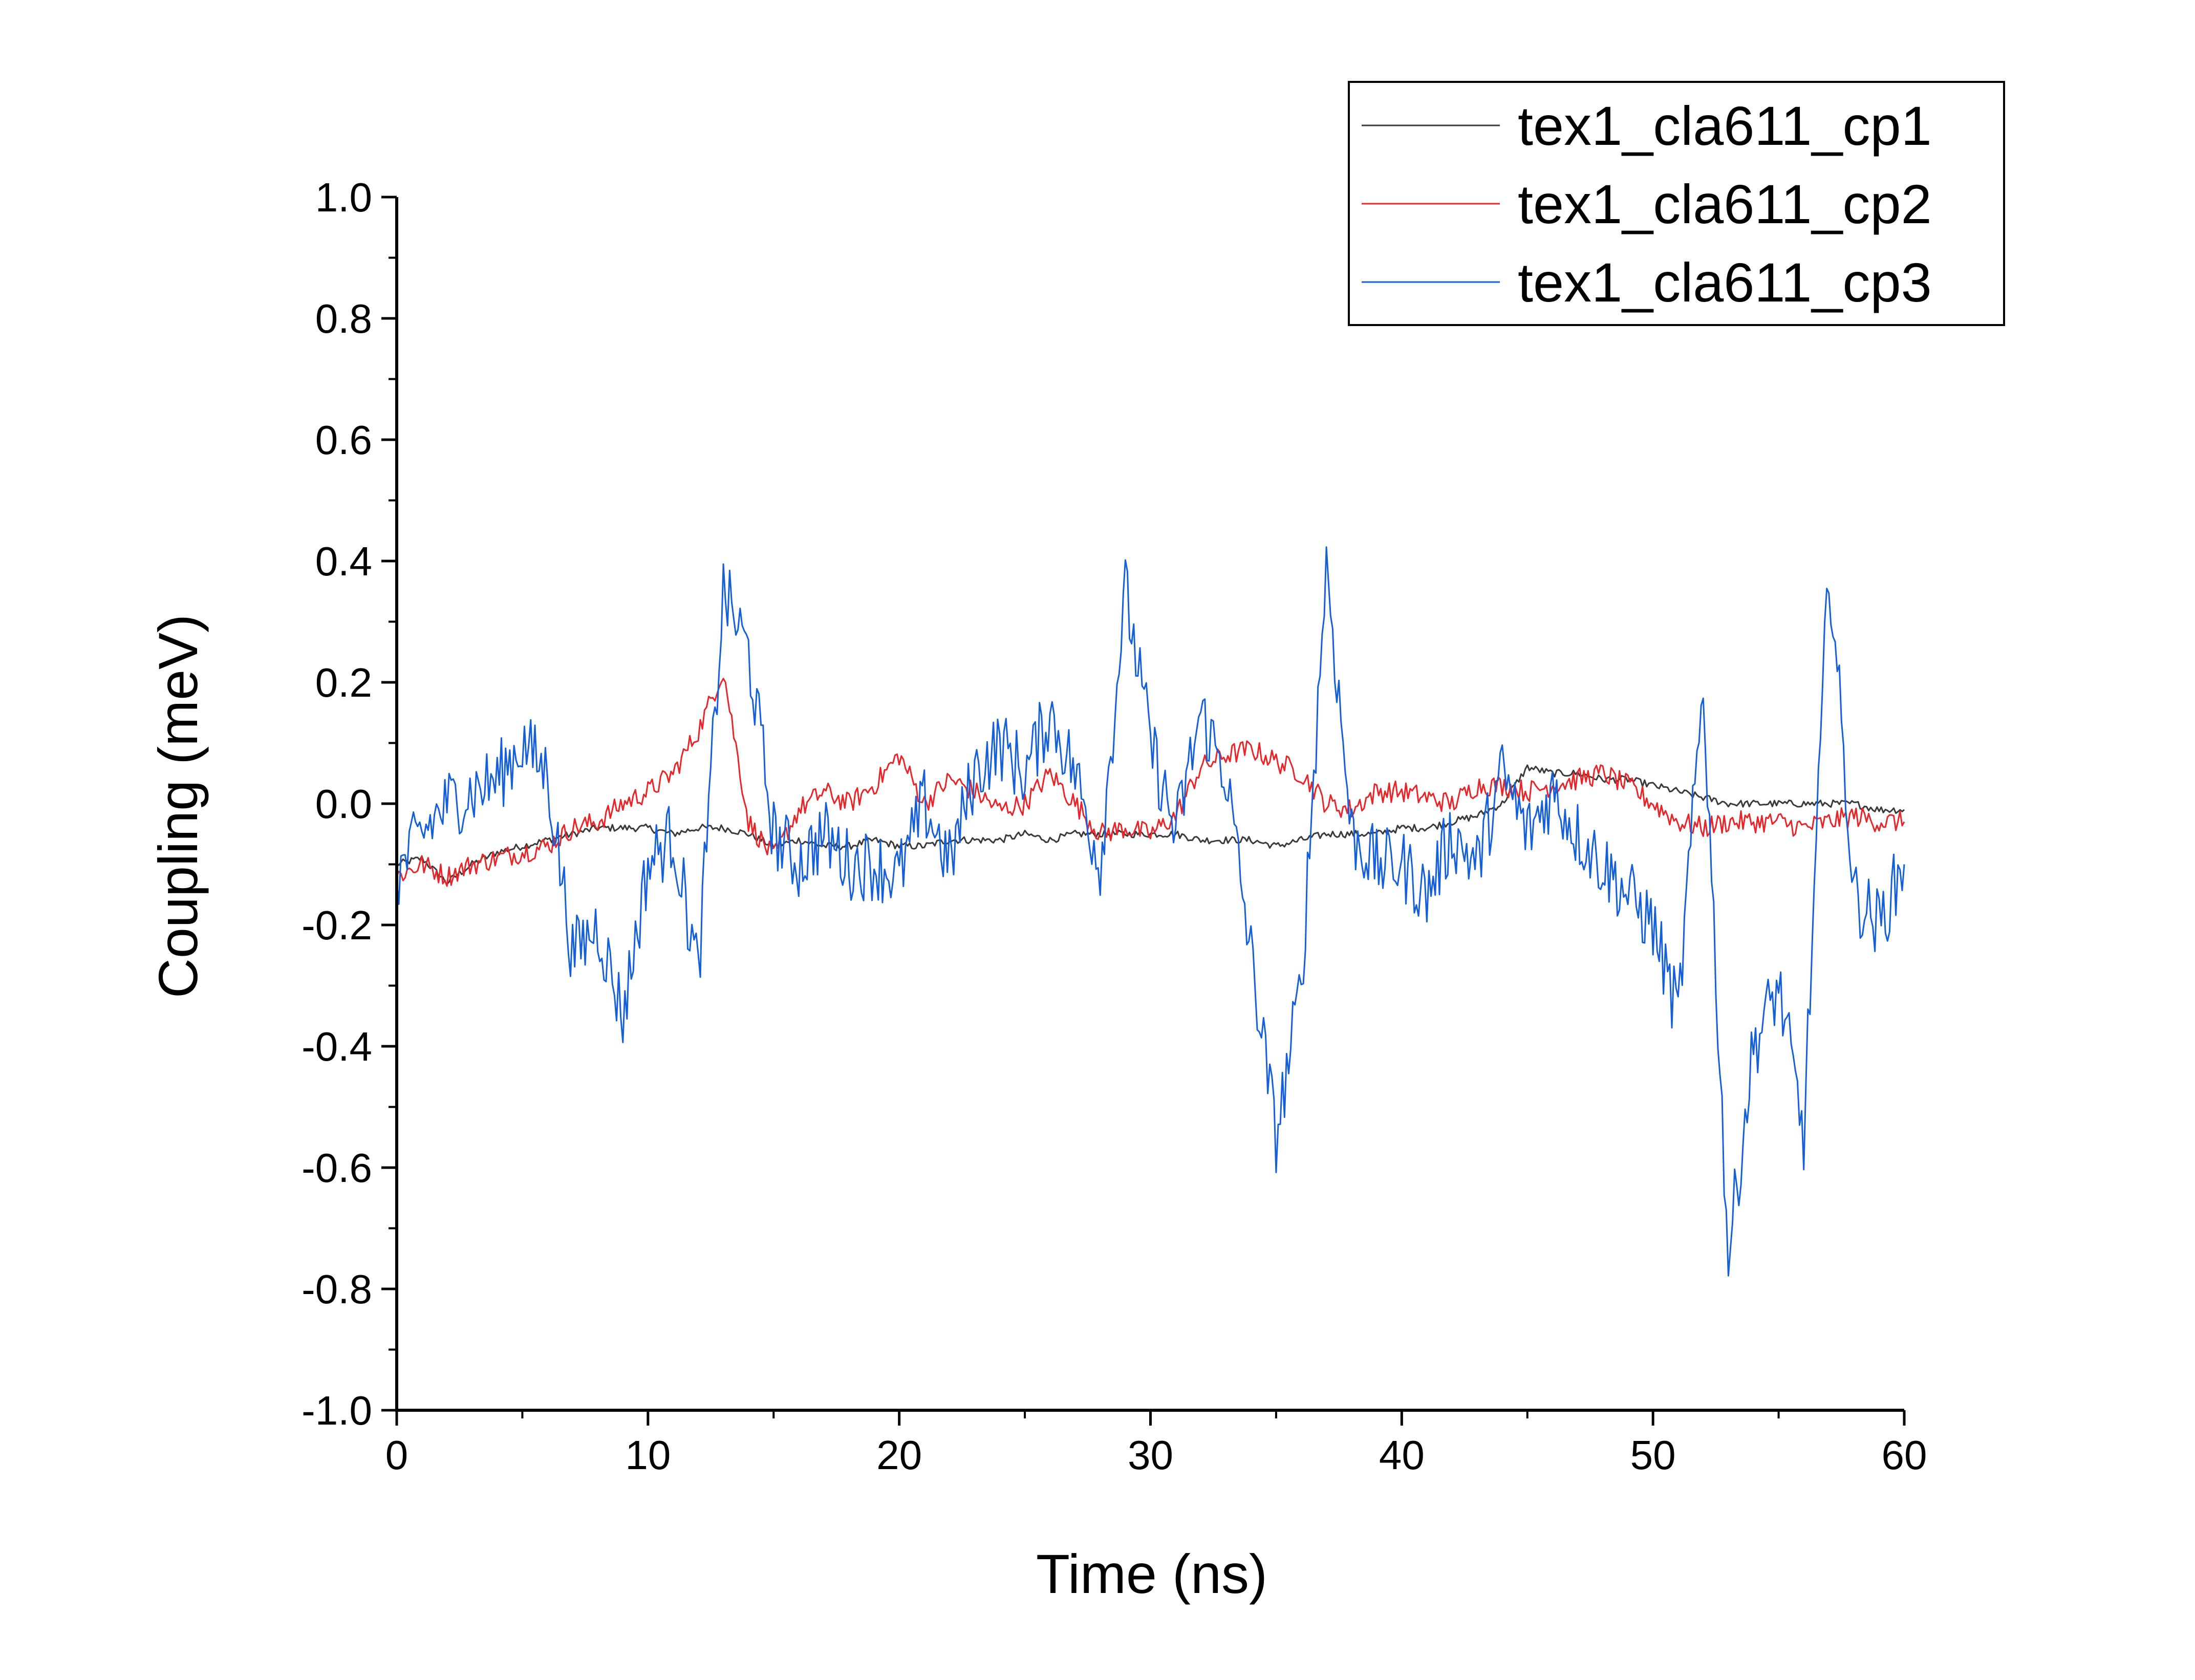  What do you see at coordinates (1725, 204) in the screenshot?
I see `legend-label-tex1_cla611_cp2: tex1_cla611_cp2` at bounding box center [1725, 204].